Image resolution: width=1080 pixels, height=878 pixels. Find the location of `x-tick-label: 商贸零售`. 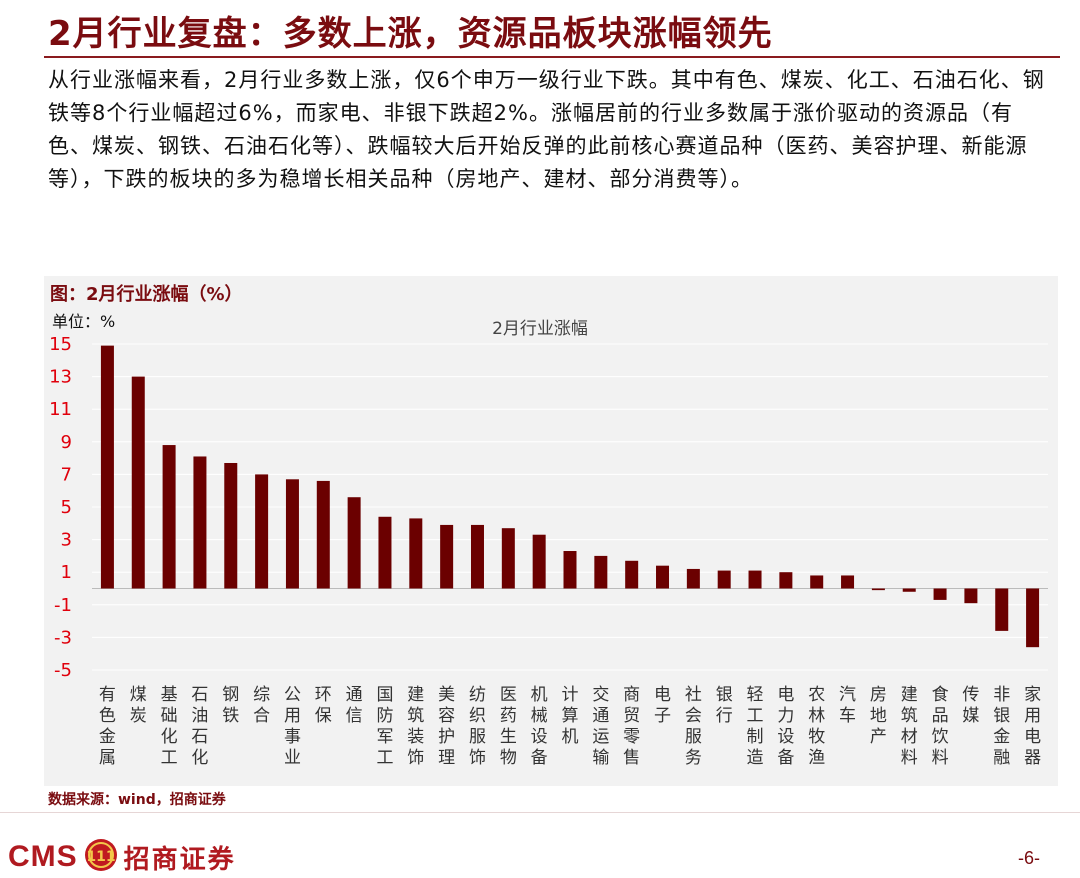

x-tick-label: 商贸零售 is located at coordinates (631, 726).